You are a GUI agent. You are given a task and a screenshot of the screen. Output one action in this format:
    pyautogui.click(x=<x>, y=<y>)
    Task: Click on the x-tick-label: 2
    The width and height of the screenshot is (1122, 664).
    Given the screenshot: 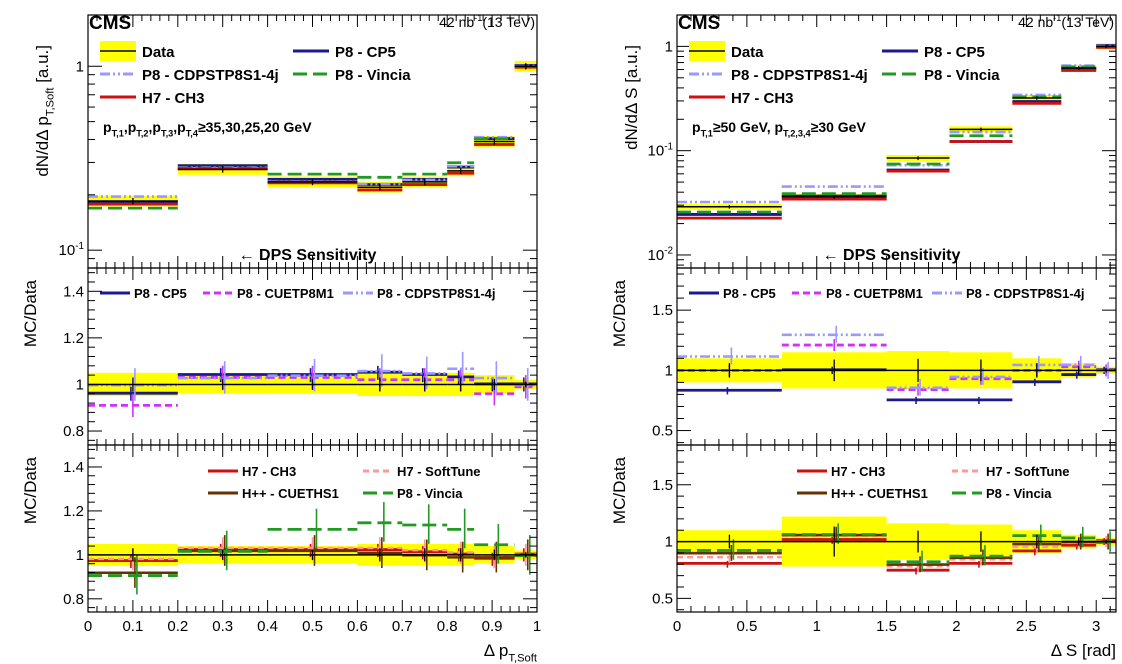 What is the action you would take?
    pyautogui.click(x=956, y=626)
    